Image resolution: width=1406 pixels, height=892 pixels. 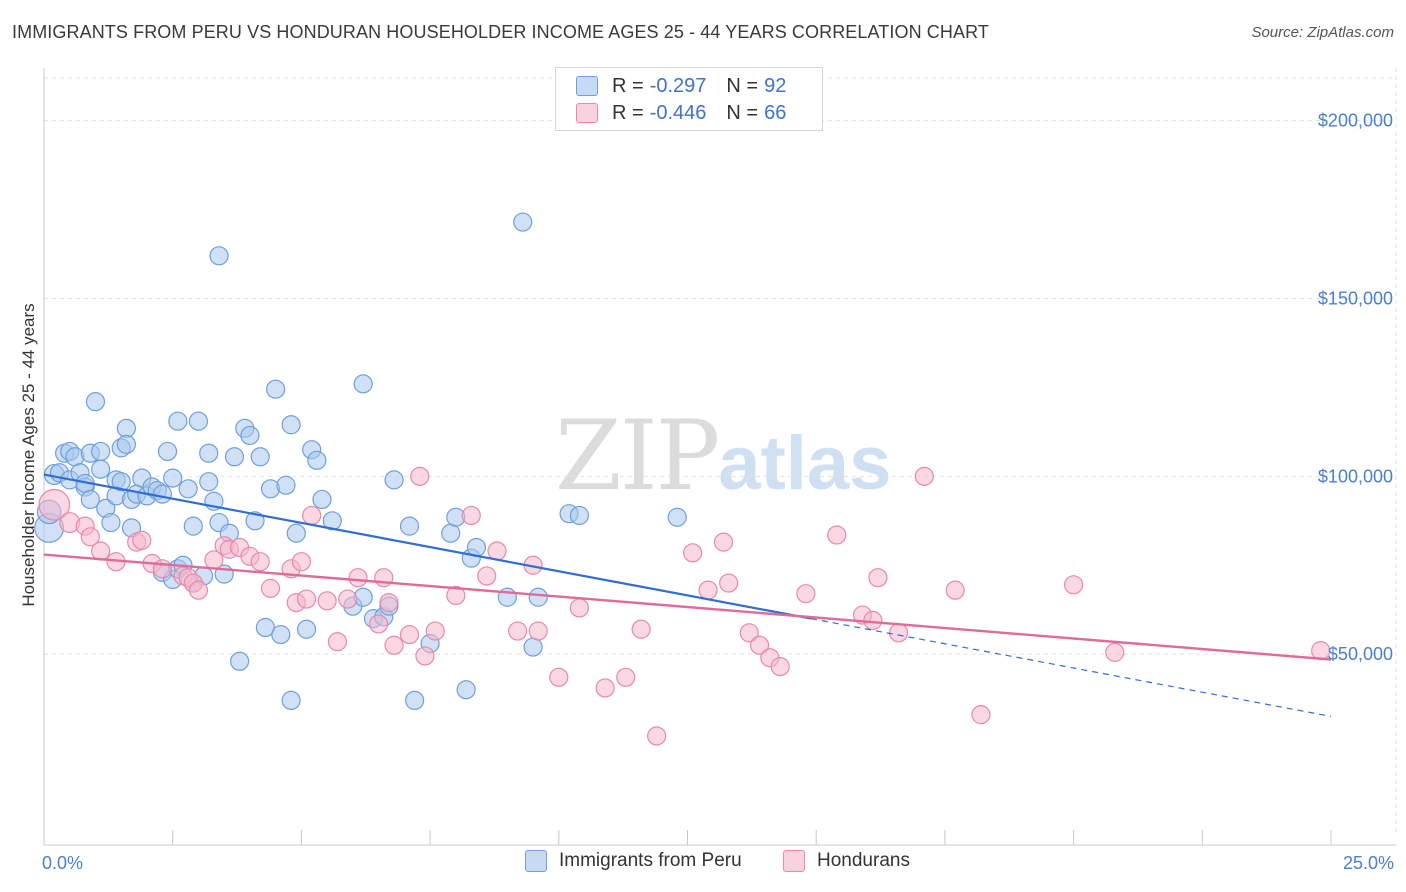 I want to click on y-tick-label: $150,000, so click(x=1355, y=299).